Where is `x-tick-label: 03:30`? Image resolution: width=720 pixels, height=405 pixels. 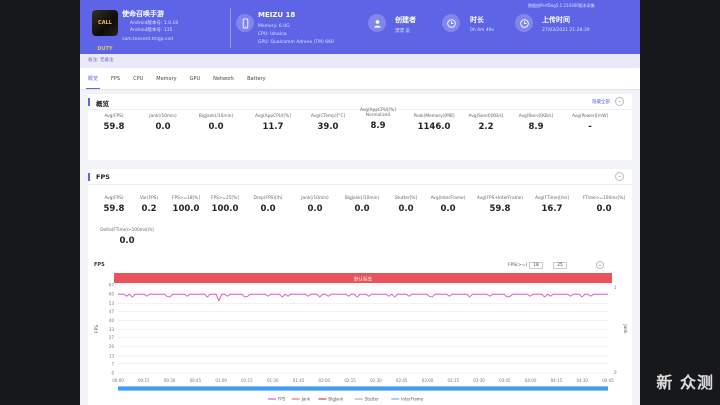
x-tick-label: 03:30 is located at coordinates (479, 380).